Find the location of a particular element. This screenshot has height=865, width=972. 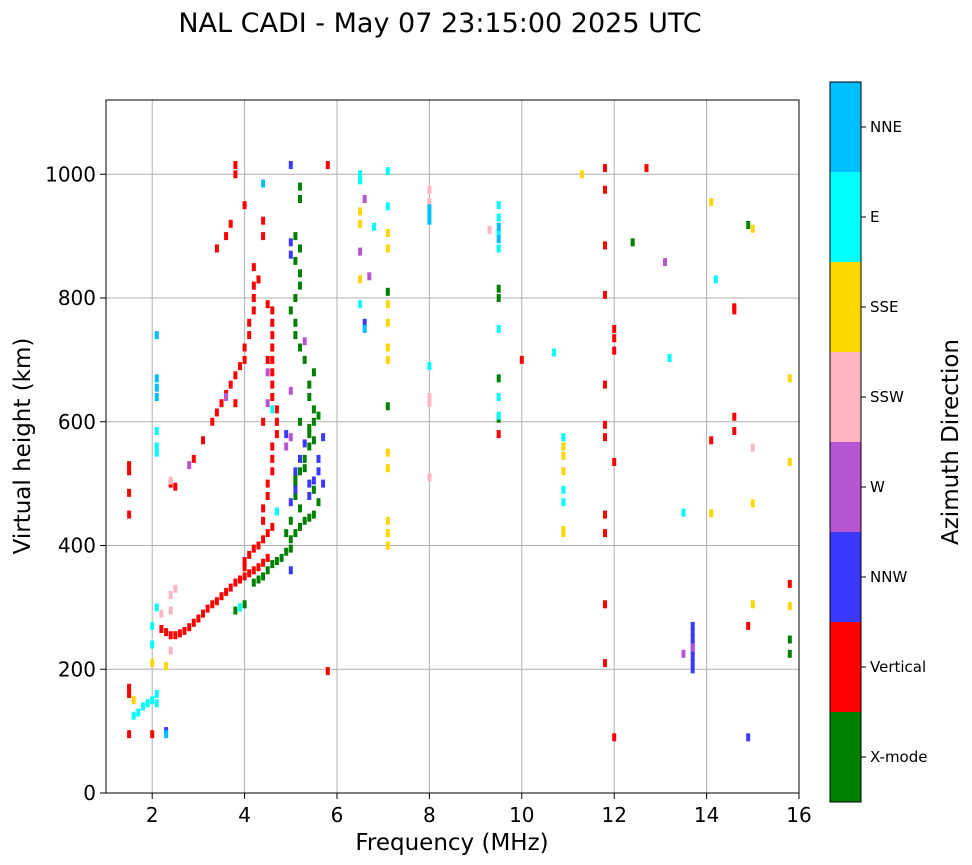

y-tick-label: 400 is located at coordinates (77, 546).